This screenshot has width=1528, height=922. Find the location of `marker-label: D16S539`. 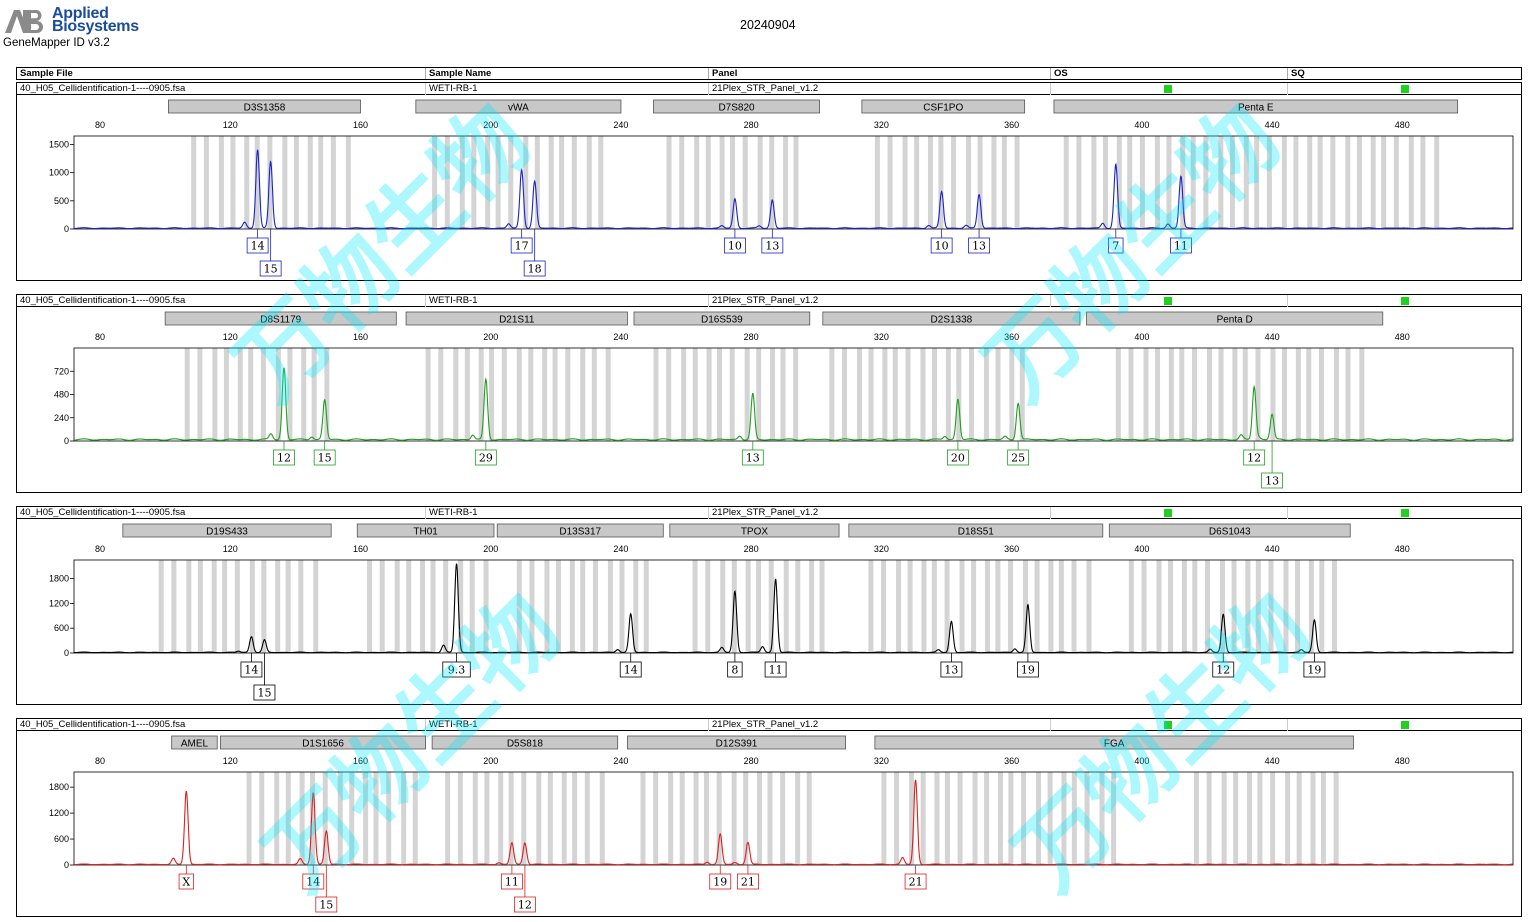

marker-label: D16S539 is located at coordinates (722, 320).